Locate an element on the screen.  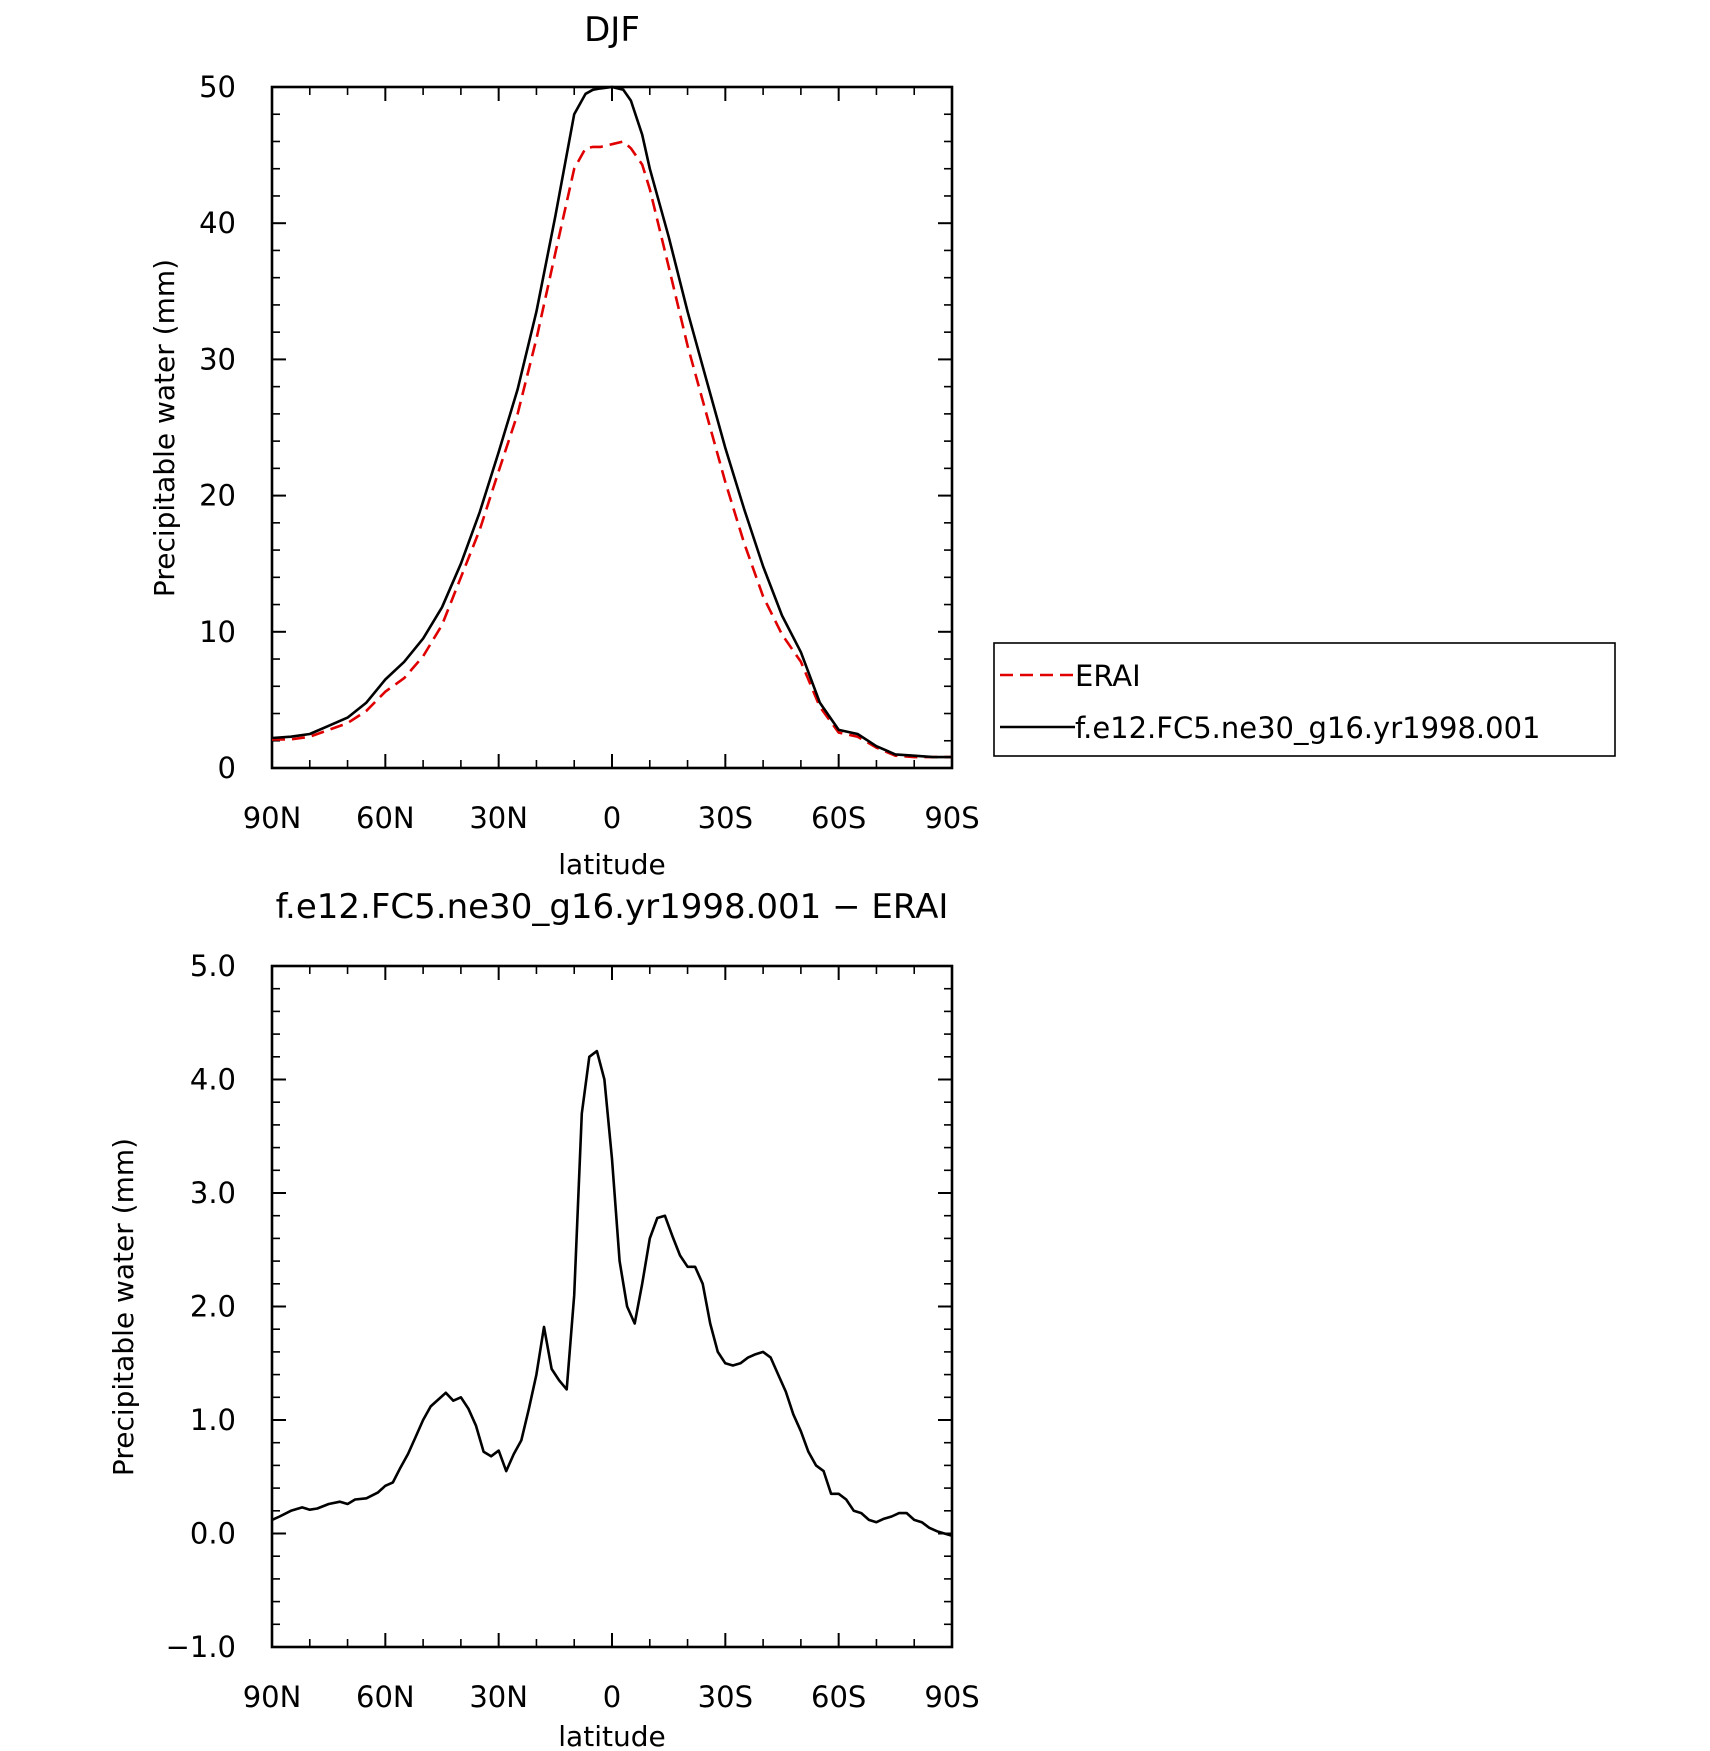
y-tick-label: 50 is located at coordinates (217, 87).